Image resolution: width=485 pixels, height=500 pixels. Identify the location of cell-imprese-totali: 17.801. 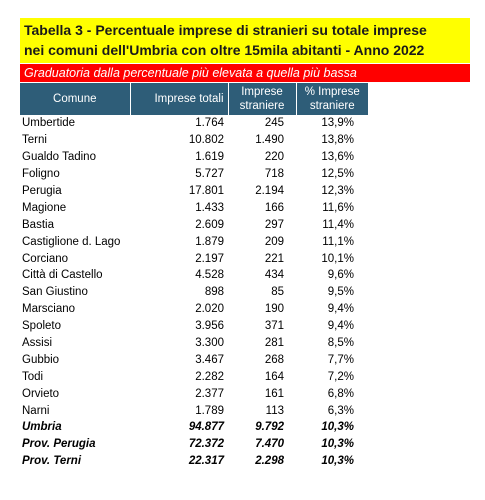
(206, 191).